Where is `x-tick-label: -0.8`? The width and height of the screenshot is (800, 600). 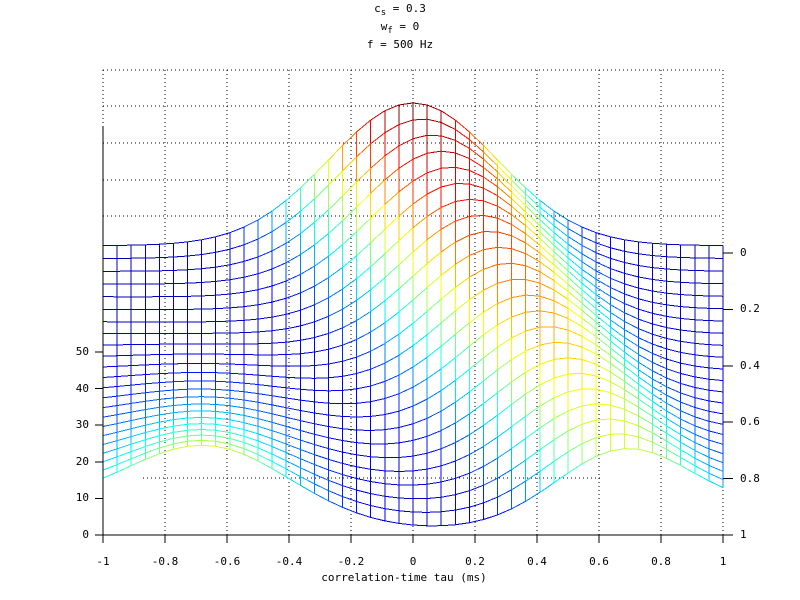 x-tick-label: -0.8 is located at coordinates (165, 561).